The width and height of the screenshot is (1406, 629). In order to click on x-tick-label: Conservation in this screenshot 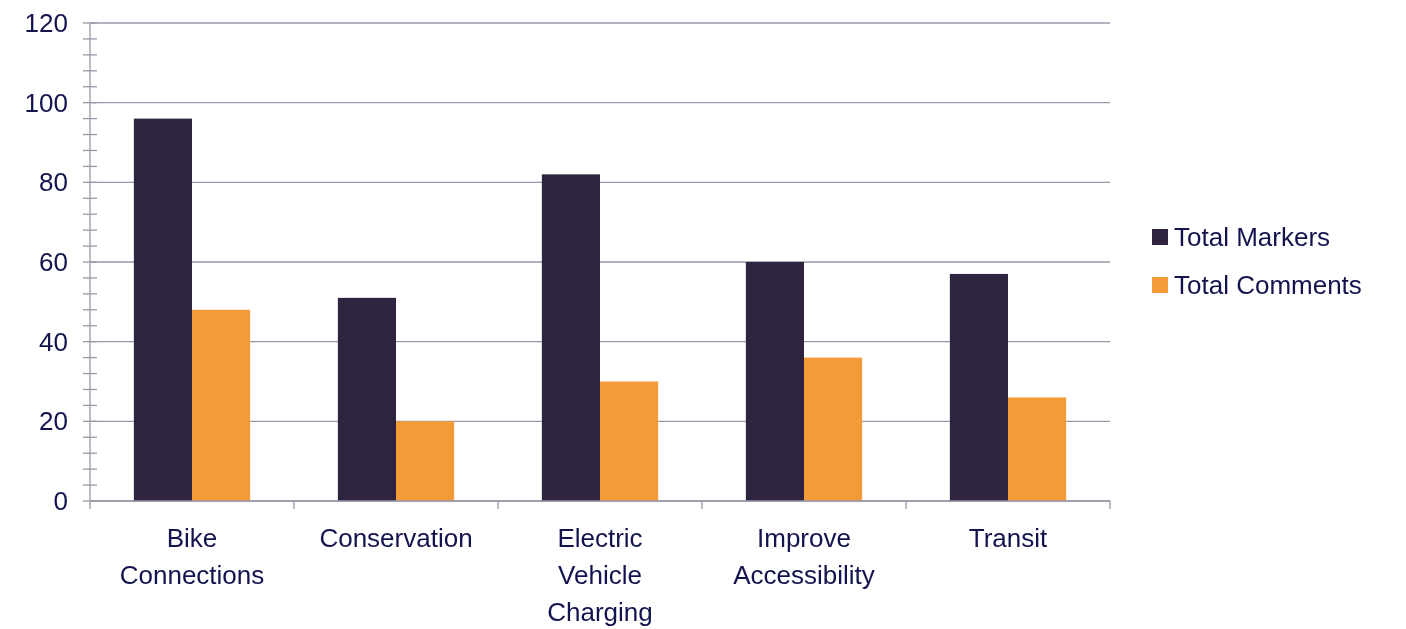, I will do `click(396, 538)`.